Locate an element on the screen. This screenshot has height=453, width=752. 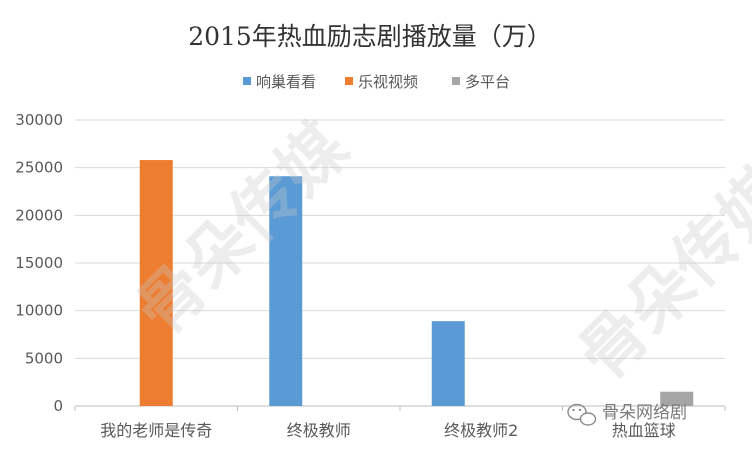
y-tick-label: 20000 is located at coordinates (39, 215).